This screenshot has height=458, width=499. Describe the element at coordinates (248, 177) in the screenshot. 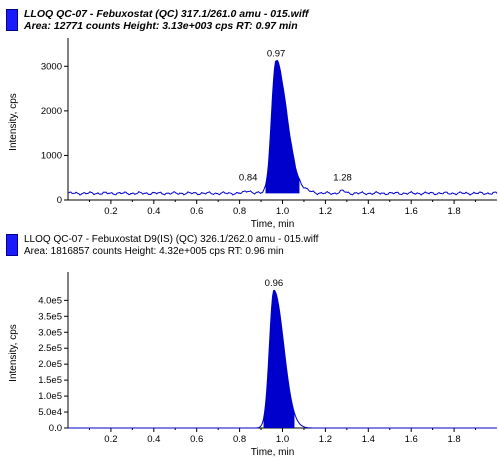

I see `peak-label: 0.84` at that location.